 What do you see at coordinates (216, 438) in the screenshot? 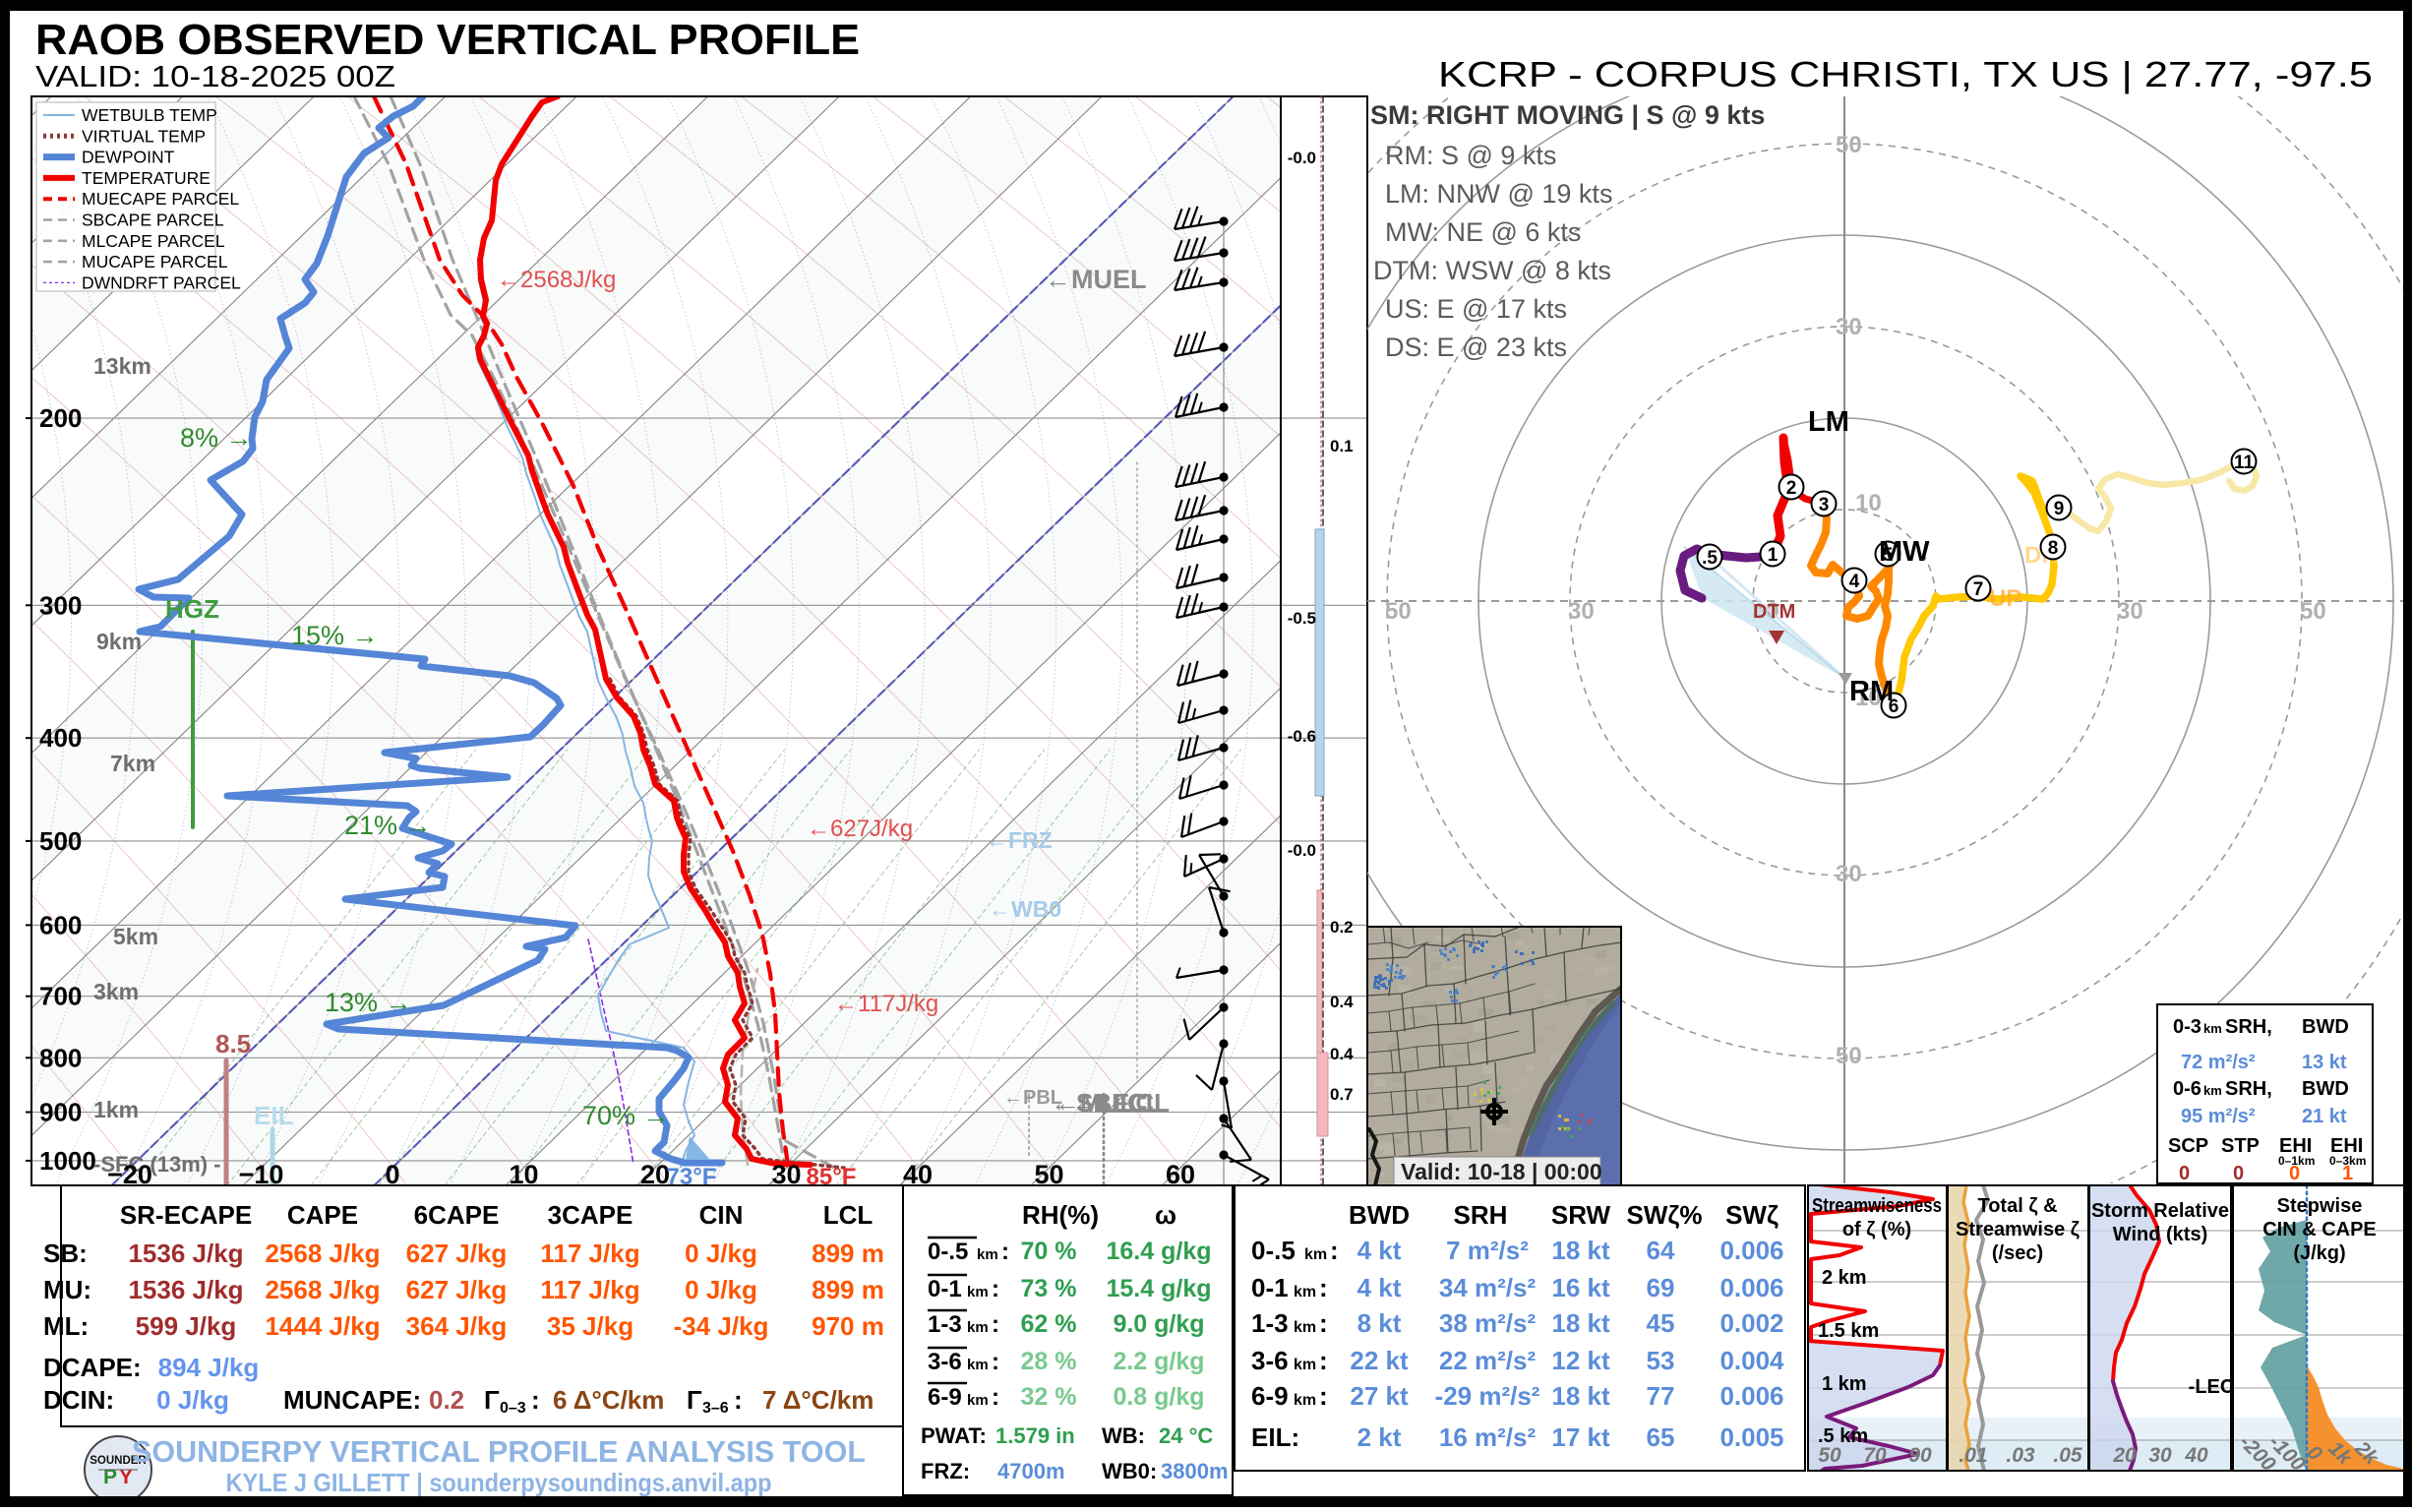
I see `svg-text: 8% →` at bounding box center [216, 438].